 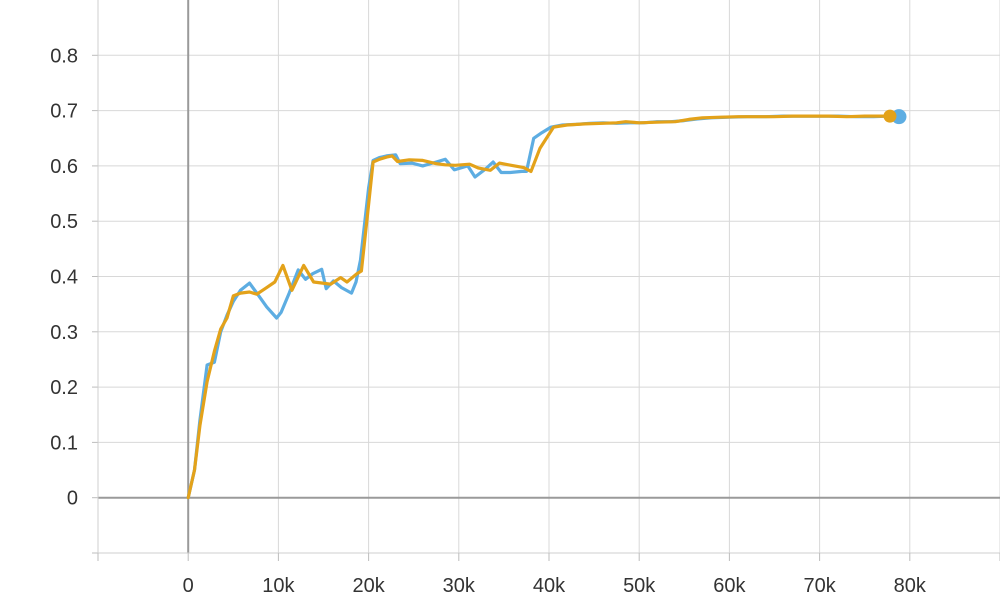 What do you see at coordinates (64, 222) in the screenshot?
I see `y-tick-label: 0.5` at bounding box center [64, 222].